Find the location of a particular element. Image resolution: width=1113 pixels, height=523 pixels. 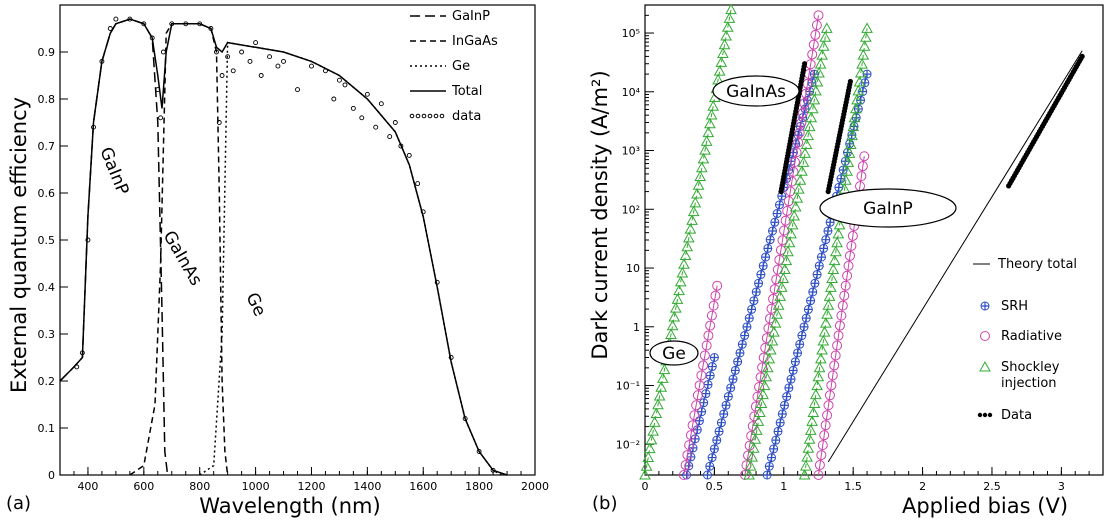

y-tick-label-a: 0.9 is located at coordinates (47, 52).